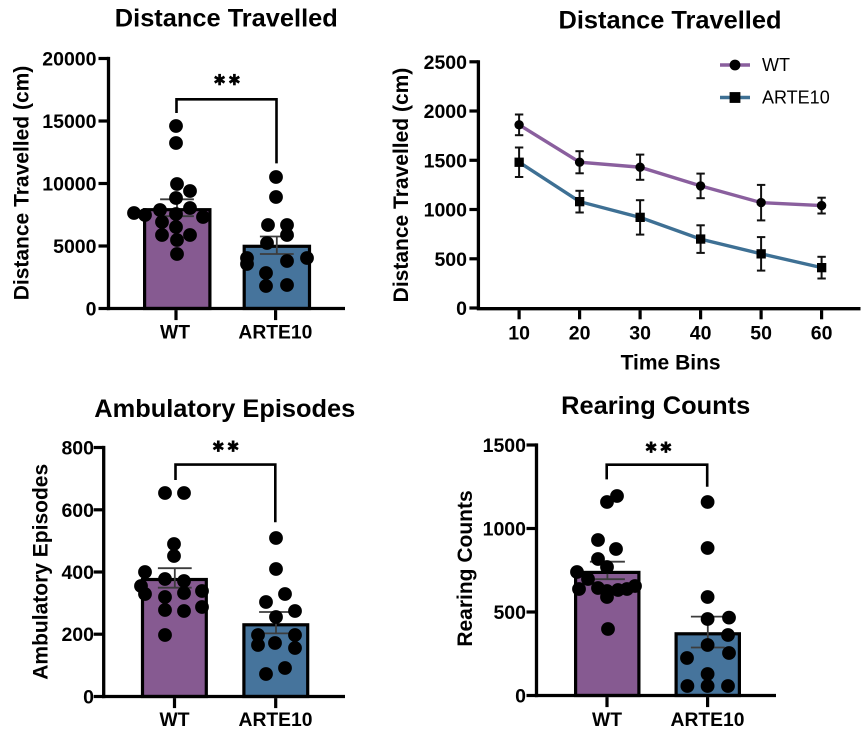  Describe the element at coordinates (77, 449) in the screenshot. I see `svg-text: 800` at that location.